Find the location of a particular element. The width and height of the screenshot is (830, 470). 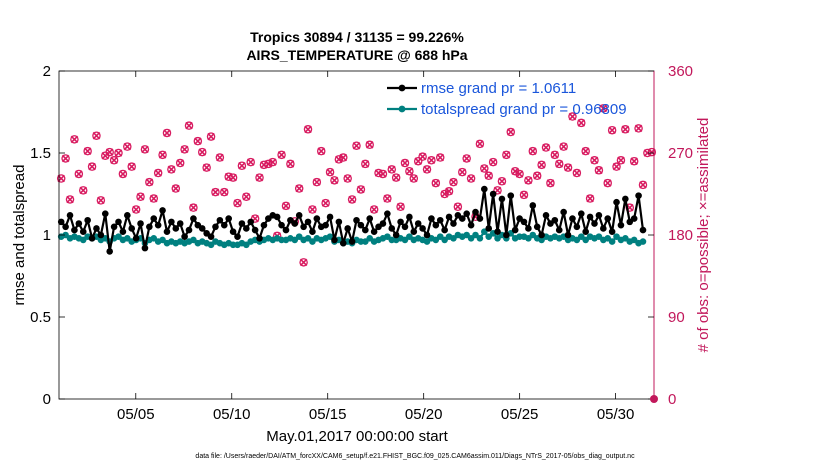

y-tick-label: 1.5 is located at coordinates (40, 153).